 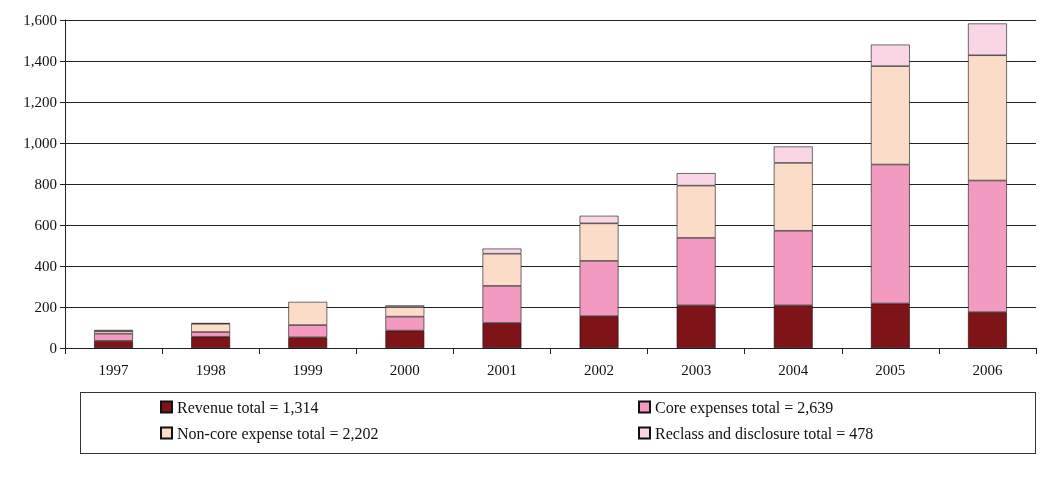 I want to click on x-tick-label: 2002, so click(x=599, y=369).